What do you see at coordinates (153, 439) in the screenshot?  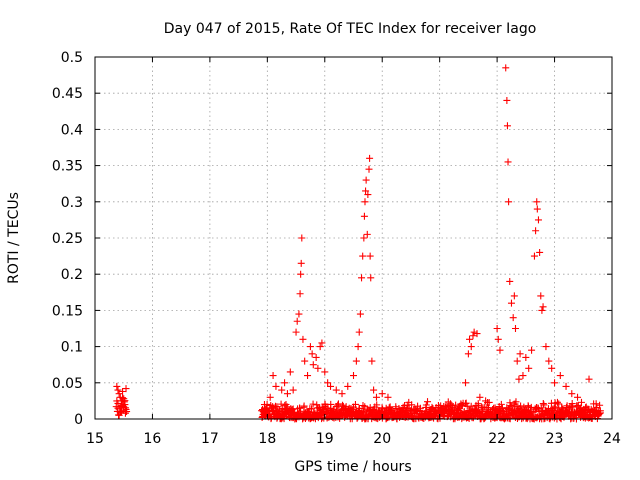 I see `x-tick-label: 16` at bounding box center [153, 439].